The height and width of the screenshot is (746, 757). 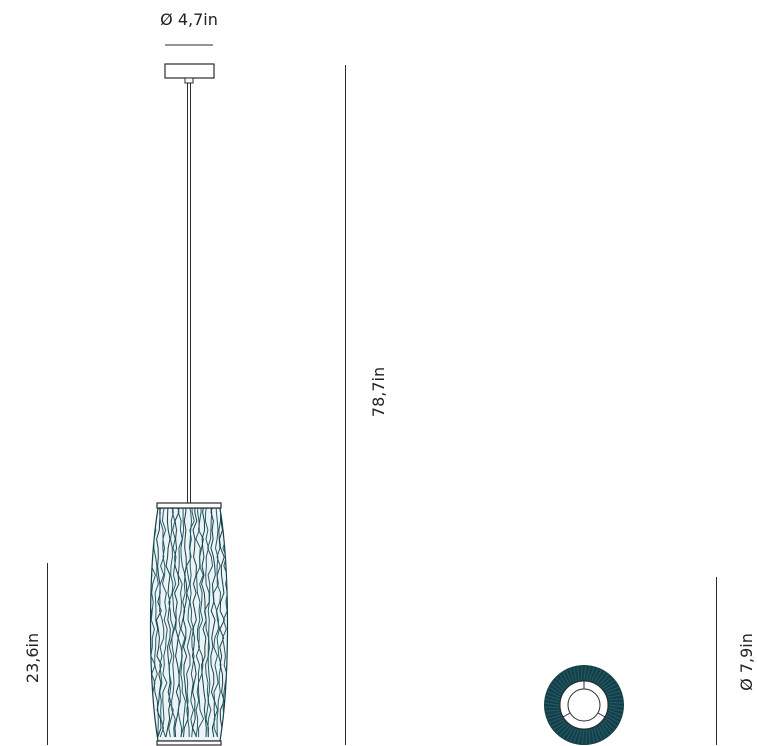 What do you see at coordinates (189, 19) in the screenshot?
I see `canopy-diameter-label: Ø 4,7in` at bounding box center [189, 19].